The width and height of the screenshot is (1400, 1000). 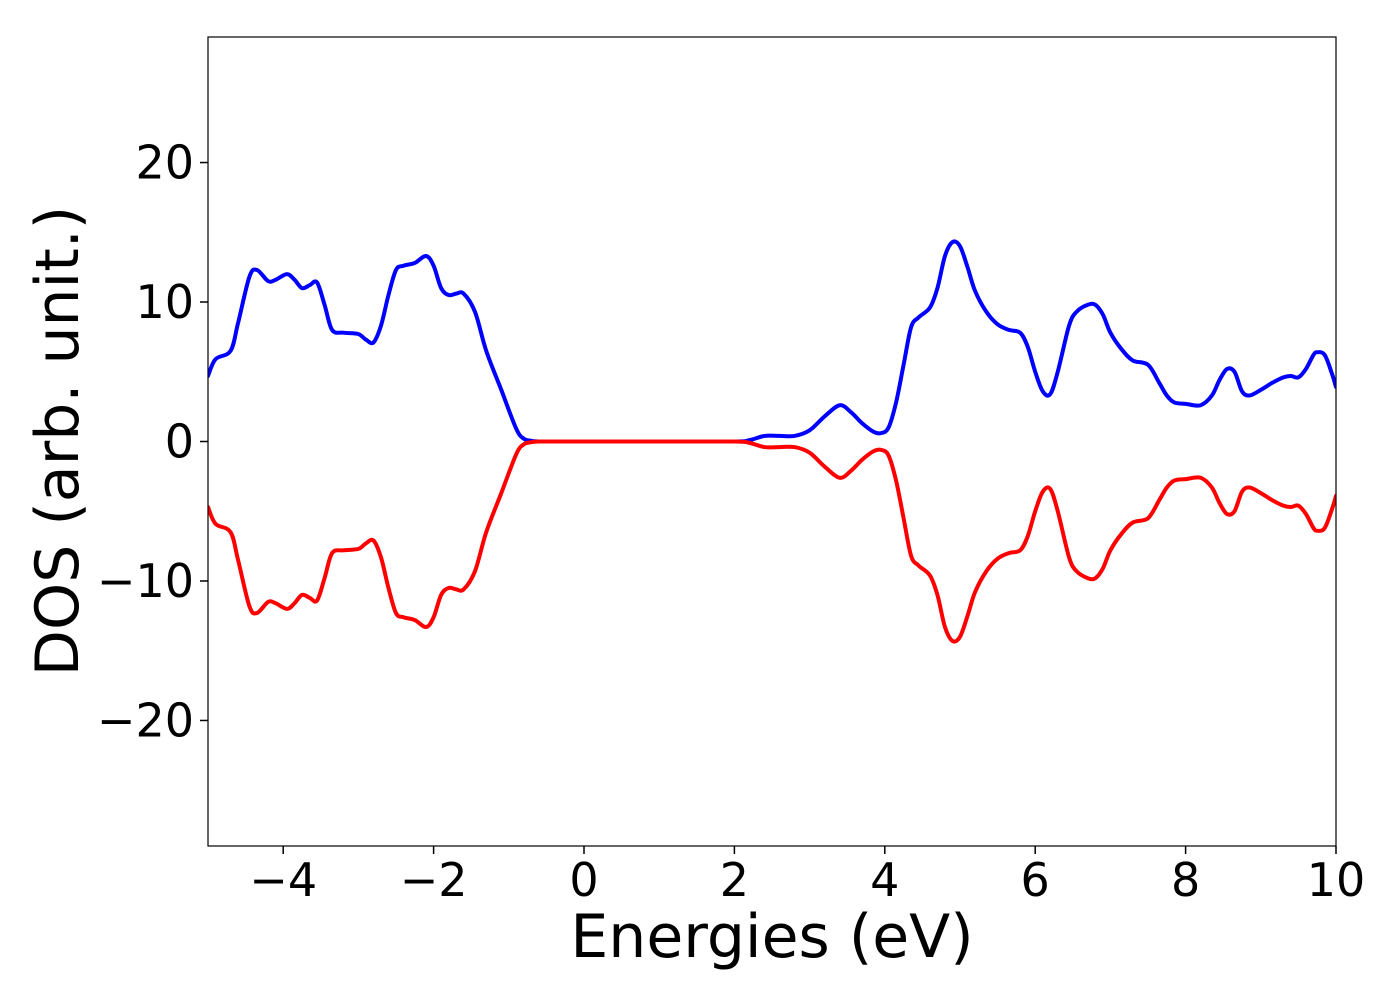 What do you see at coordinates (884, 880) in the screenshot?
I see `x-tick-label: 4` at bounding box center [884, 880].